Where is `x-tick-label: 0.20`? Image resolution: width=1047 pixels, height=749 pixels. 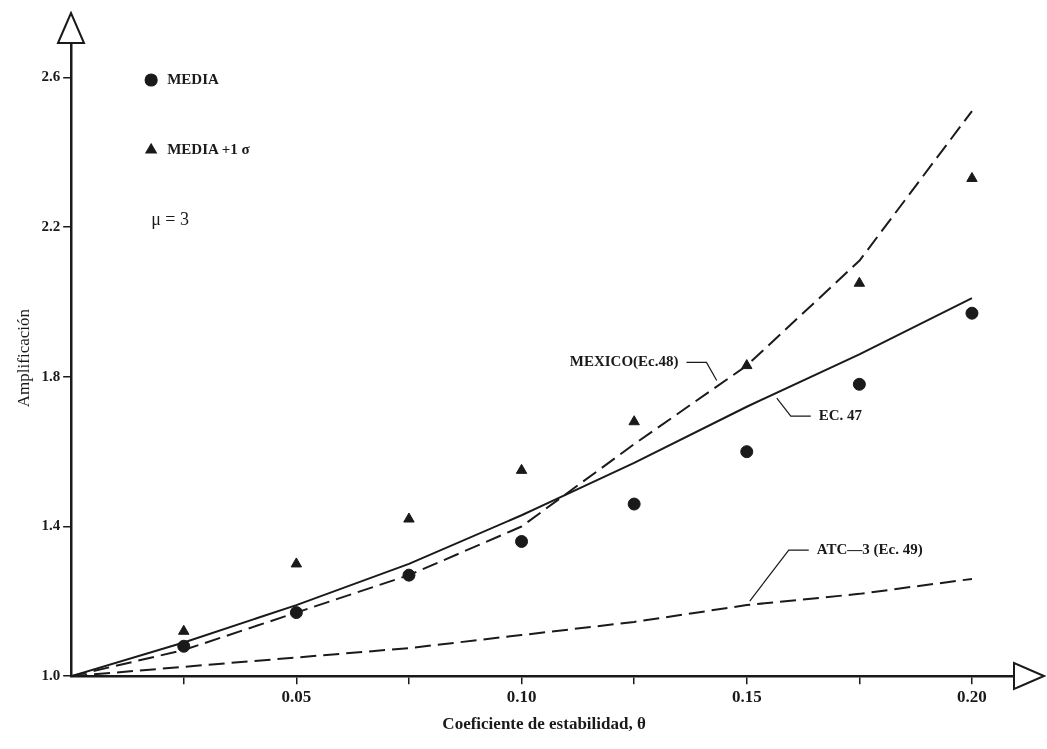
x-tick-label: 0.20 is located at coordinates (972, 696).